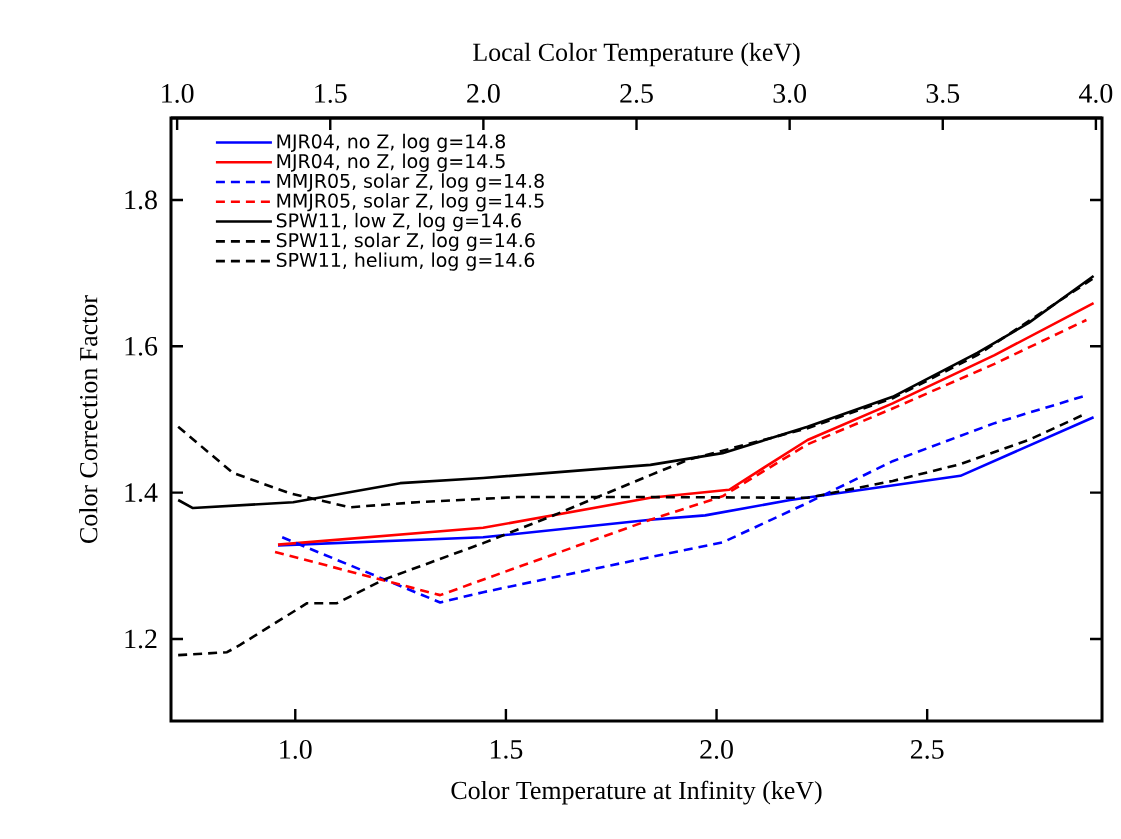 This screenshot has width=1121, height=839. Describe the element at coordinates (789, 93) in the screenshot. I see `x2-tick-label: 3.0` at that location.